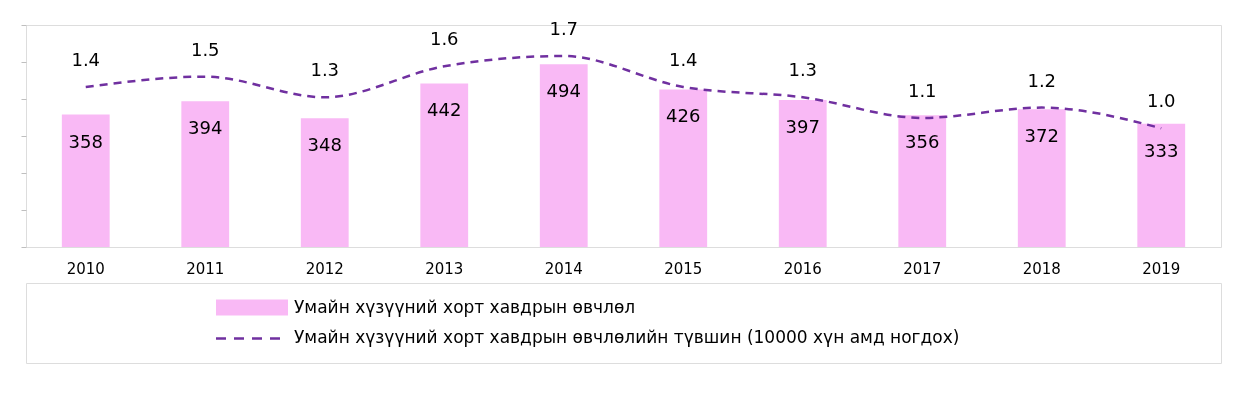 This screenshot has width=1242, height=412. What do you see at coordinates (922, 142) in the screenshot?
I see `data-label: 356` at bounding box center [922, 142].